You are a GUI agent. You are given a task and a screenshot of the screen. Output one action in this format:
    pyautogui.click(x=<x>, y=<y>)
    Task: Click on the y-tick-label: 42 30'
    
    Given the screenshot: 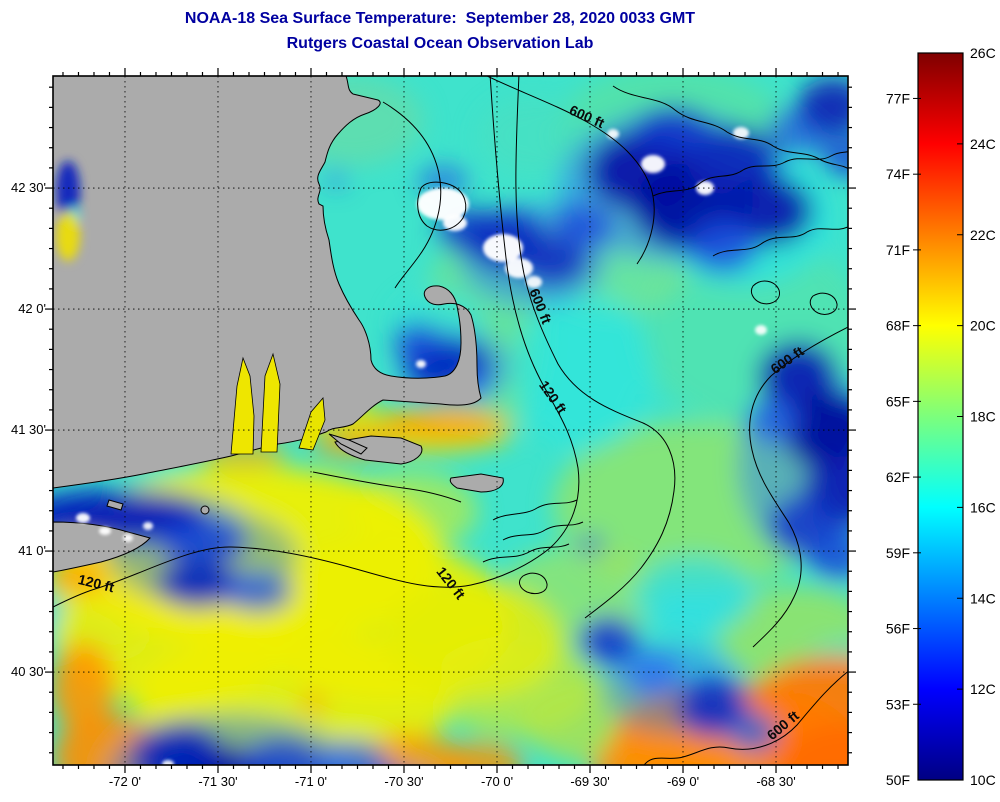 What is the action you would take?
    pyautogui.click(x=28, y=187)
    